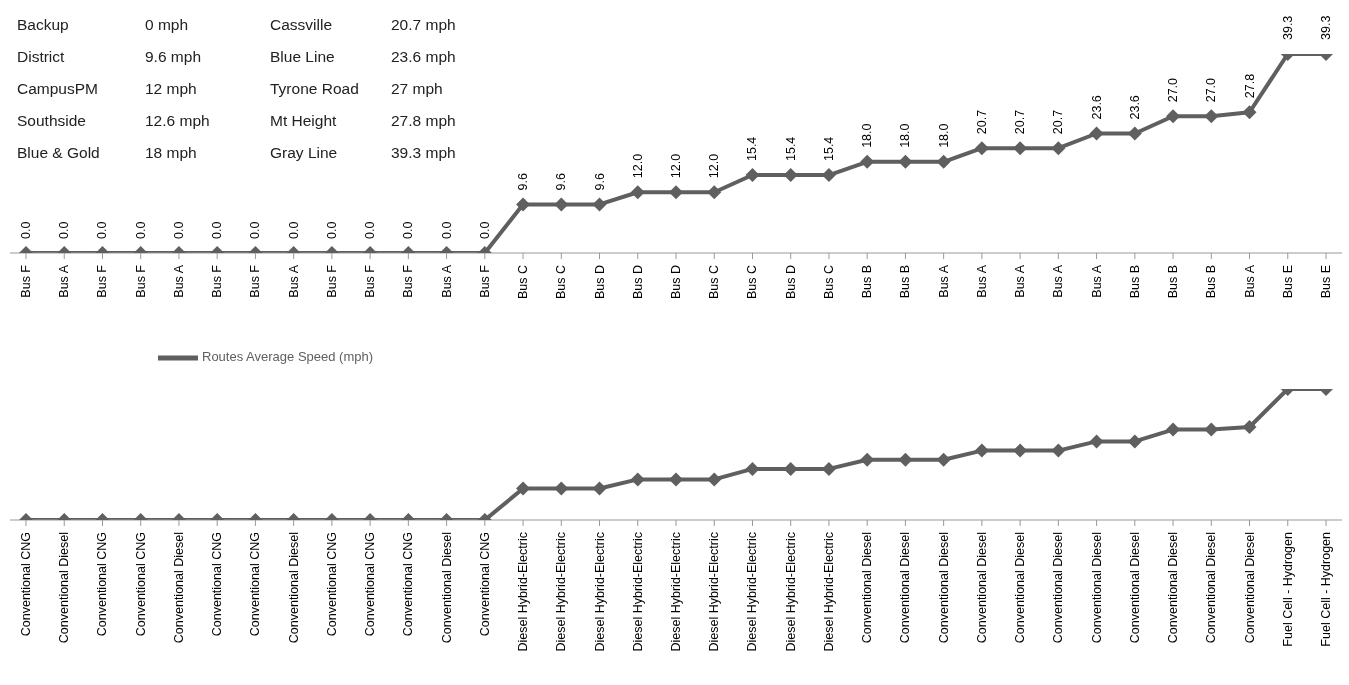 This screenshot has height=685, width=1349. Describe the element at coordinates (1326, 27) in the screenshot. I see `data-label: 39.3` at that location.